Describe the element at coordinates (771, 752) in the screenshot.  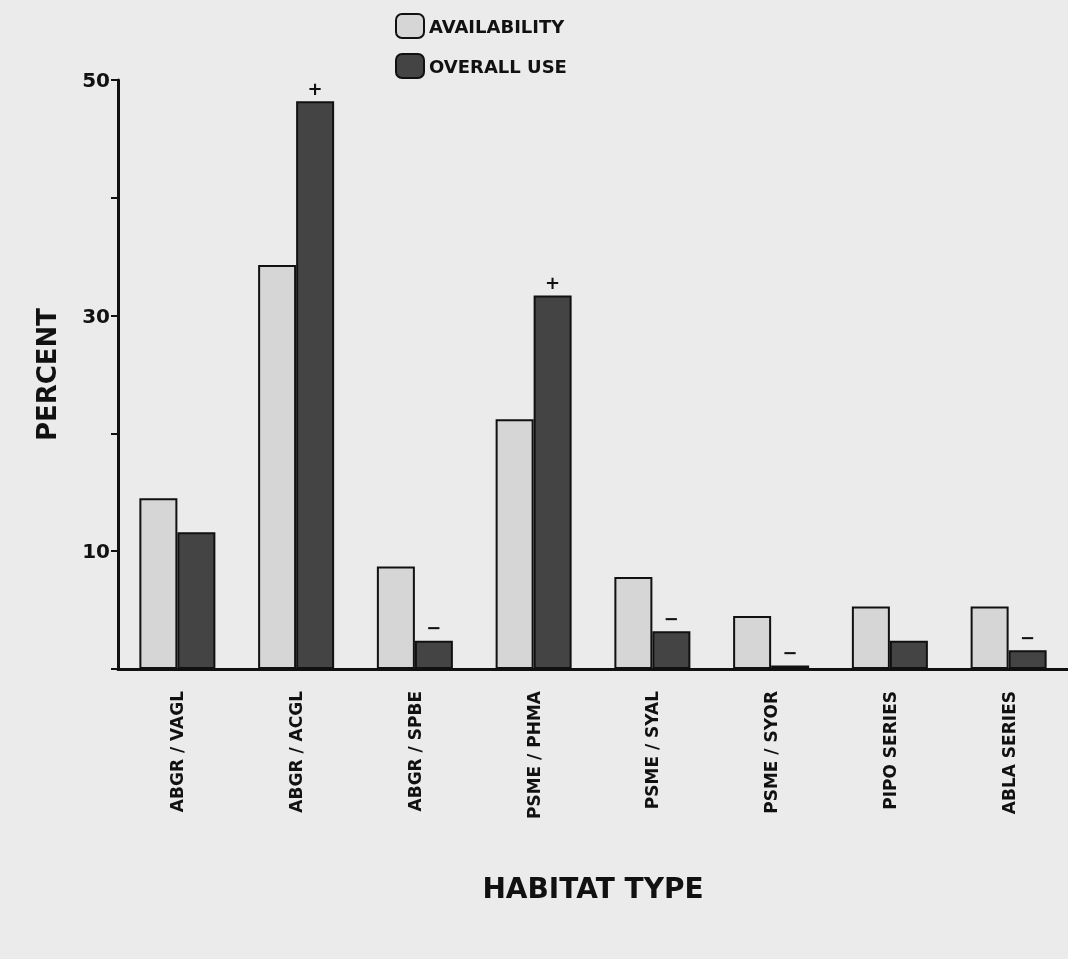
I see `x-tick-label: PSME / SYOR` at that location.